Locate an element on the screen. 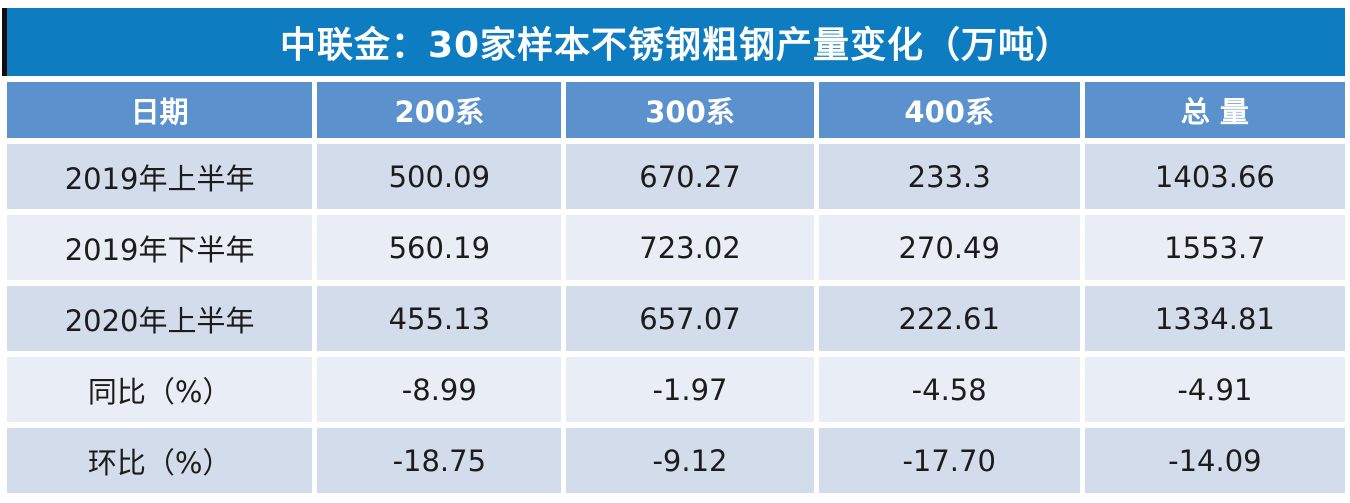  table-cell: 270.49 is located at coordinates (949, 247).